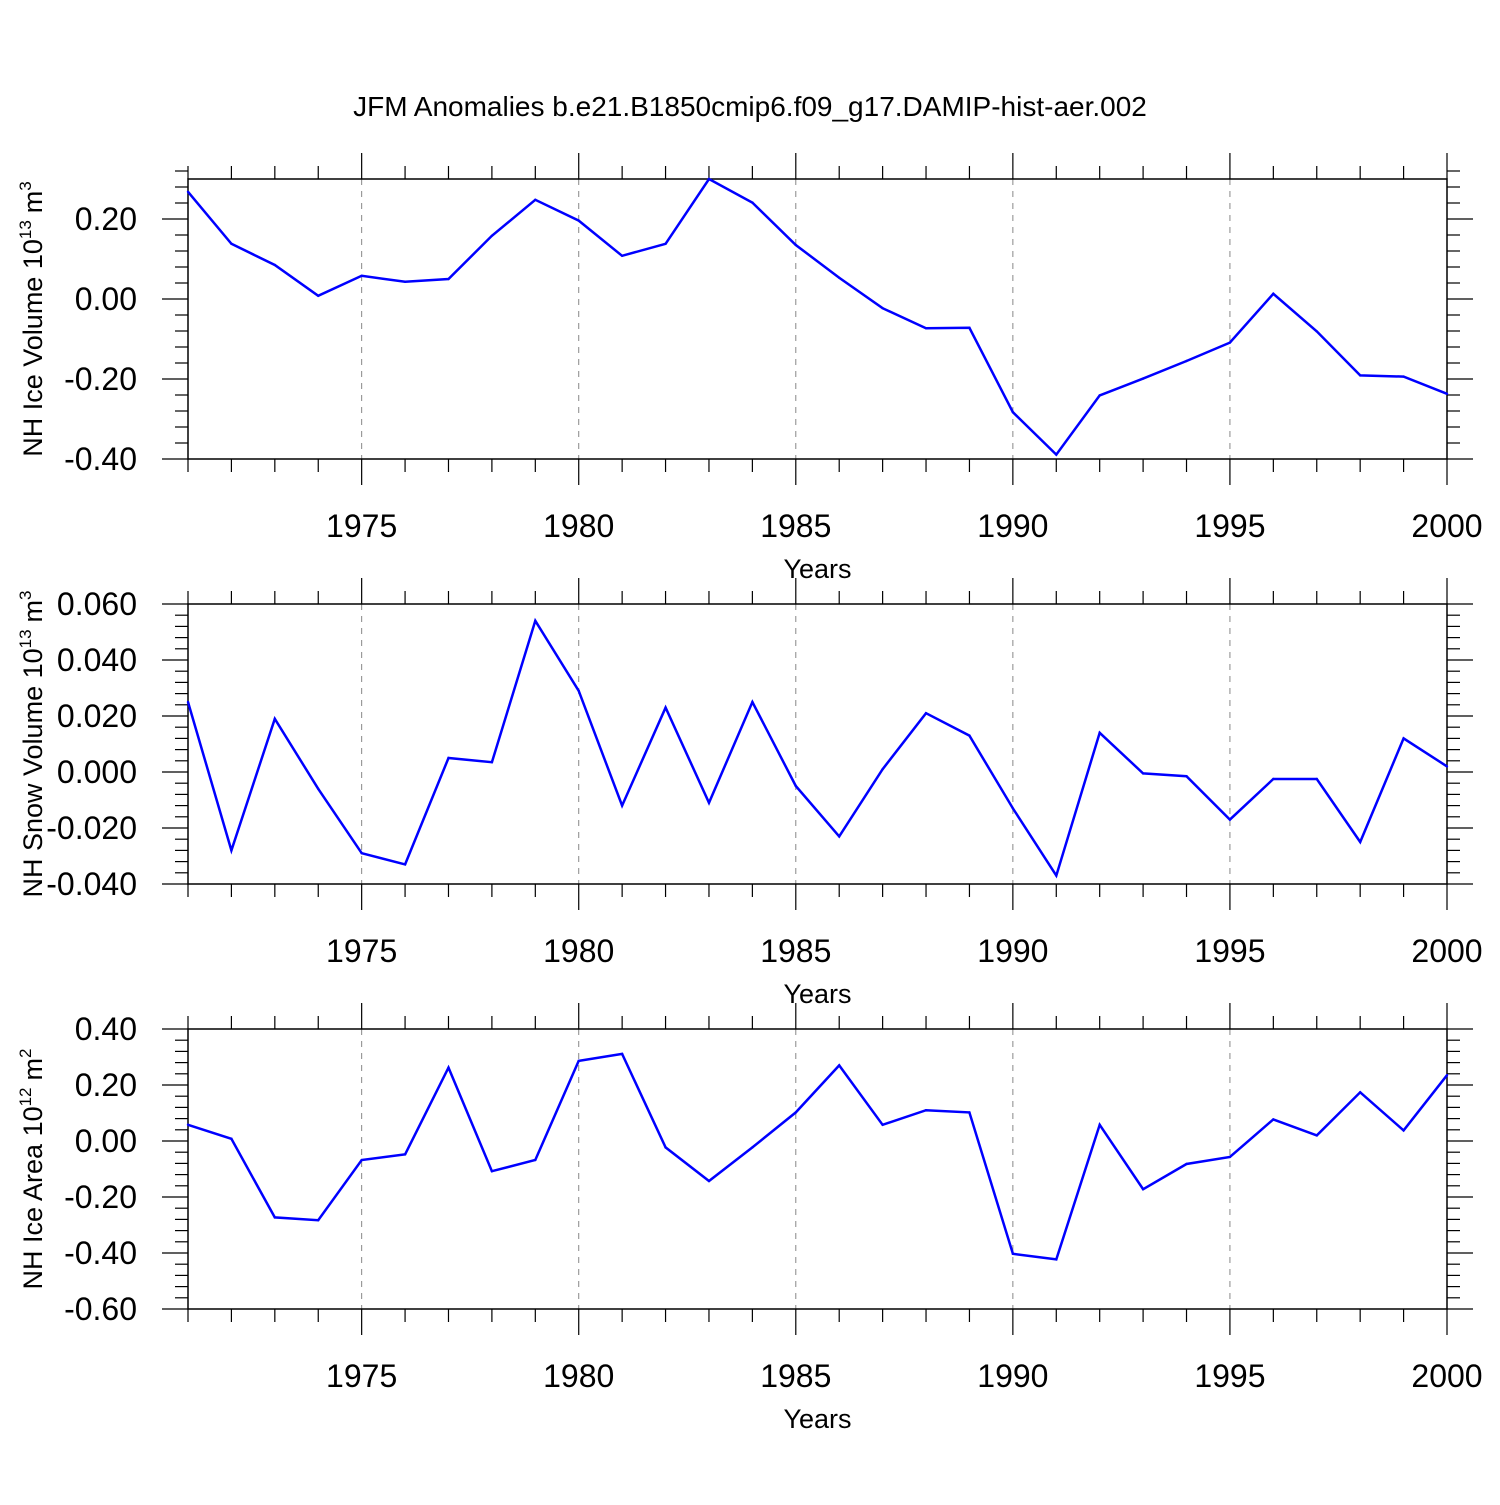 The height and width of the screenshot is (1505, 1500). I want to click on data-point-1985, so click(795, 245).